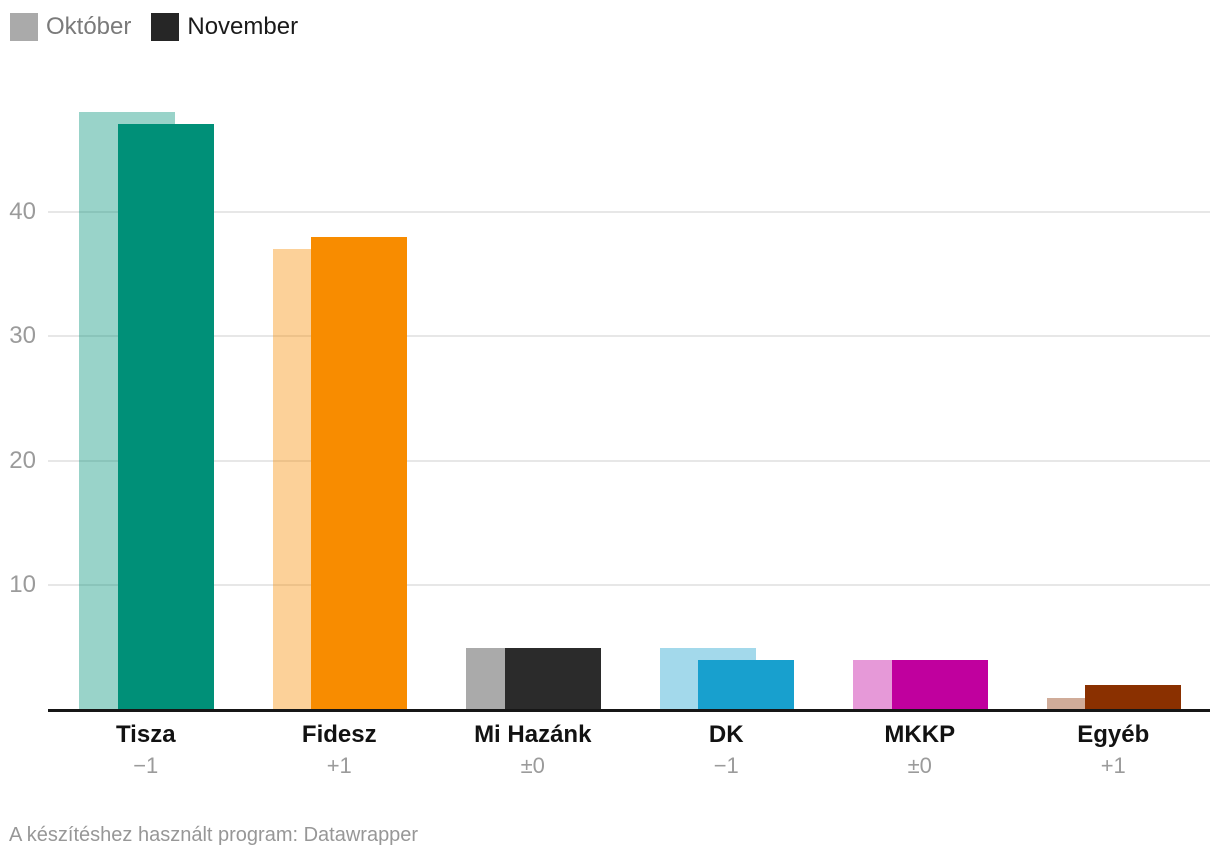 This screenshot has width=1220, height=862. Describe the element at coordinates (920, 734) in the screenshot. I see `x-label-mkkp: MKKP` at that location.